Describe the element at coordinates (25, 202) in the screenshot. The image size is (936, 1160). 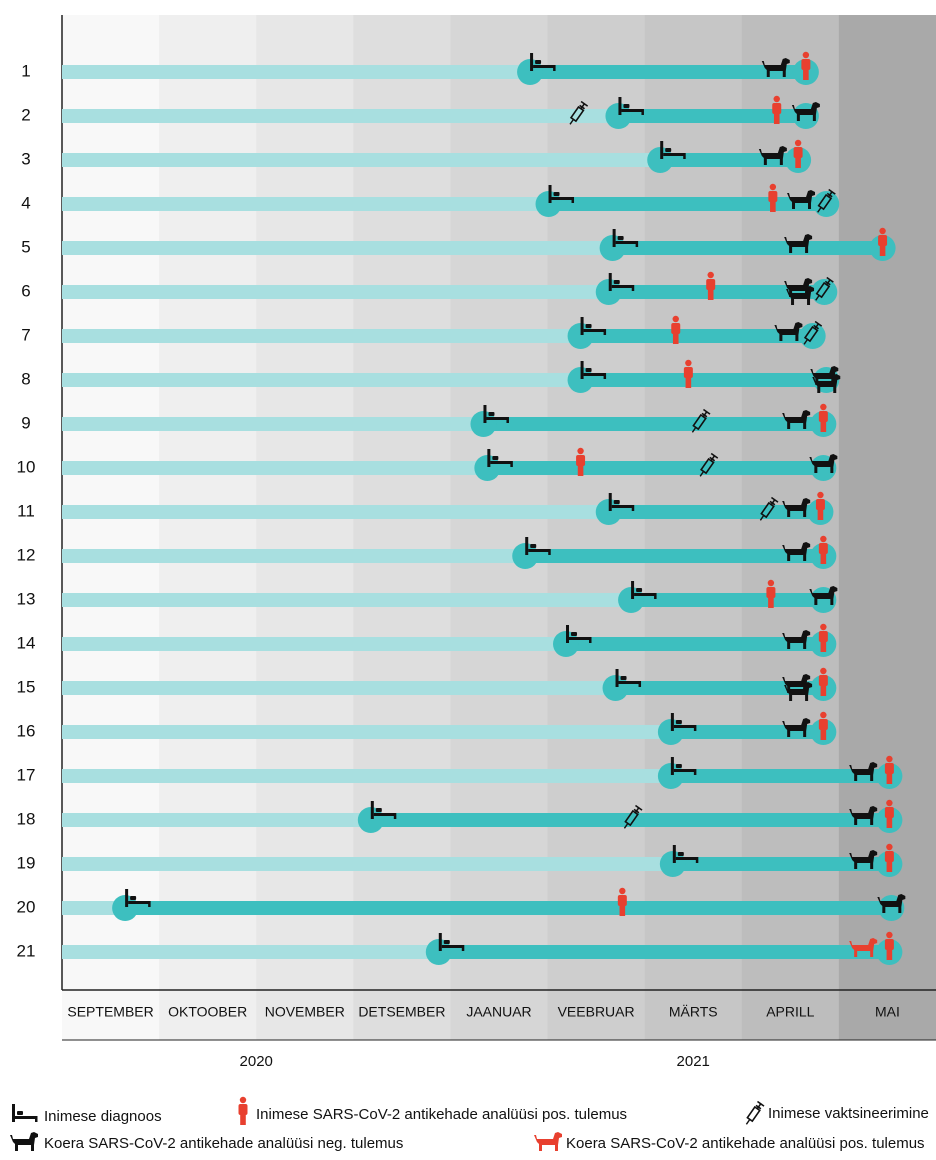
I see `row-label: 4` at that location.